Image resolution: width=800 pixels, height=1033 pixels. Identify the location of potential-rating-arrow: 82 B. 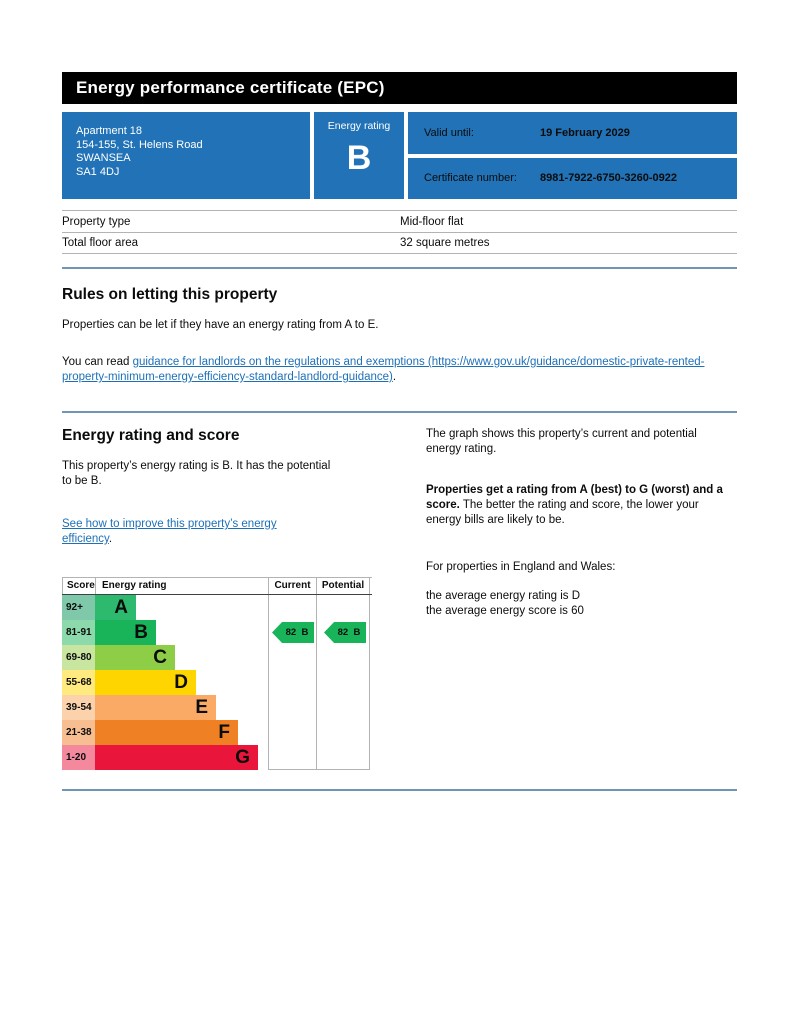
(345, 632).